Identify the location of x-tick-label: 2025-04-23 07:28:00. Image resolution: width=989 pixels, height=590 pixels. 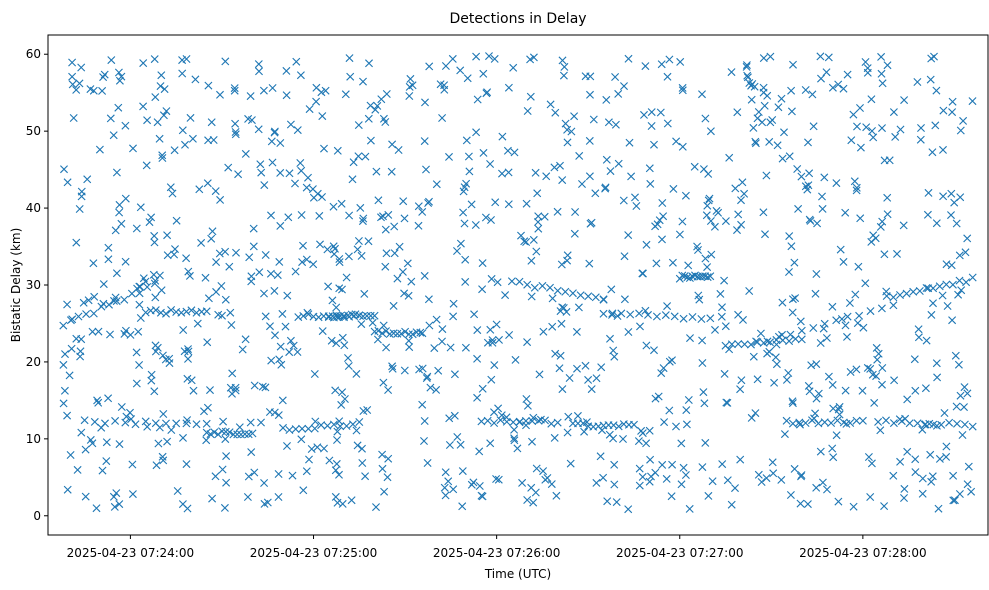
(862, 553).